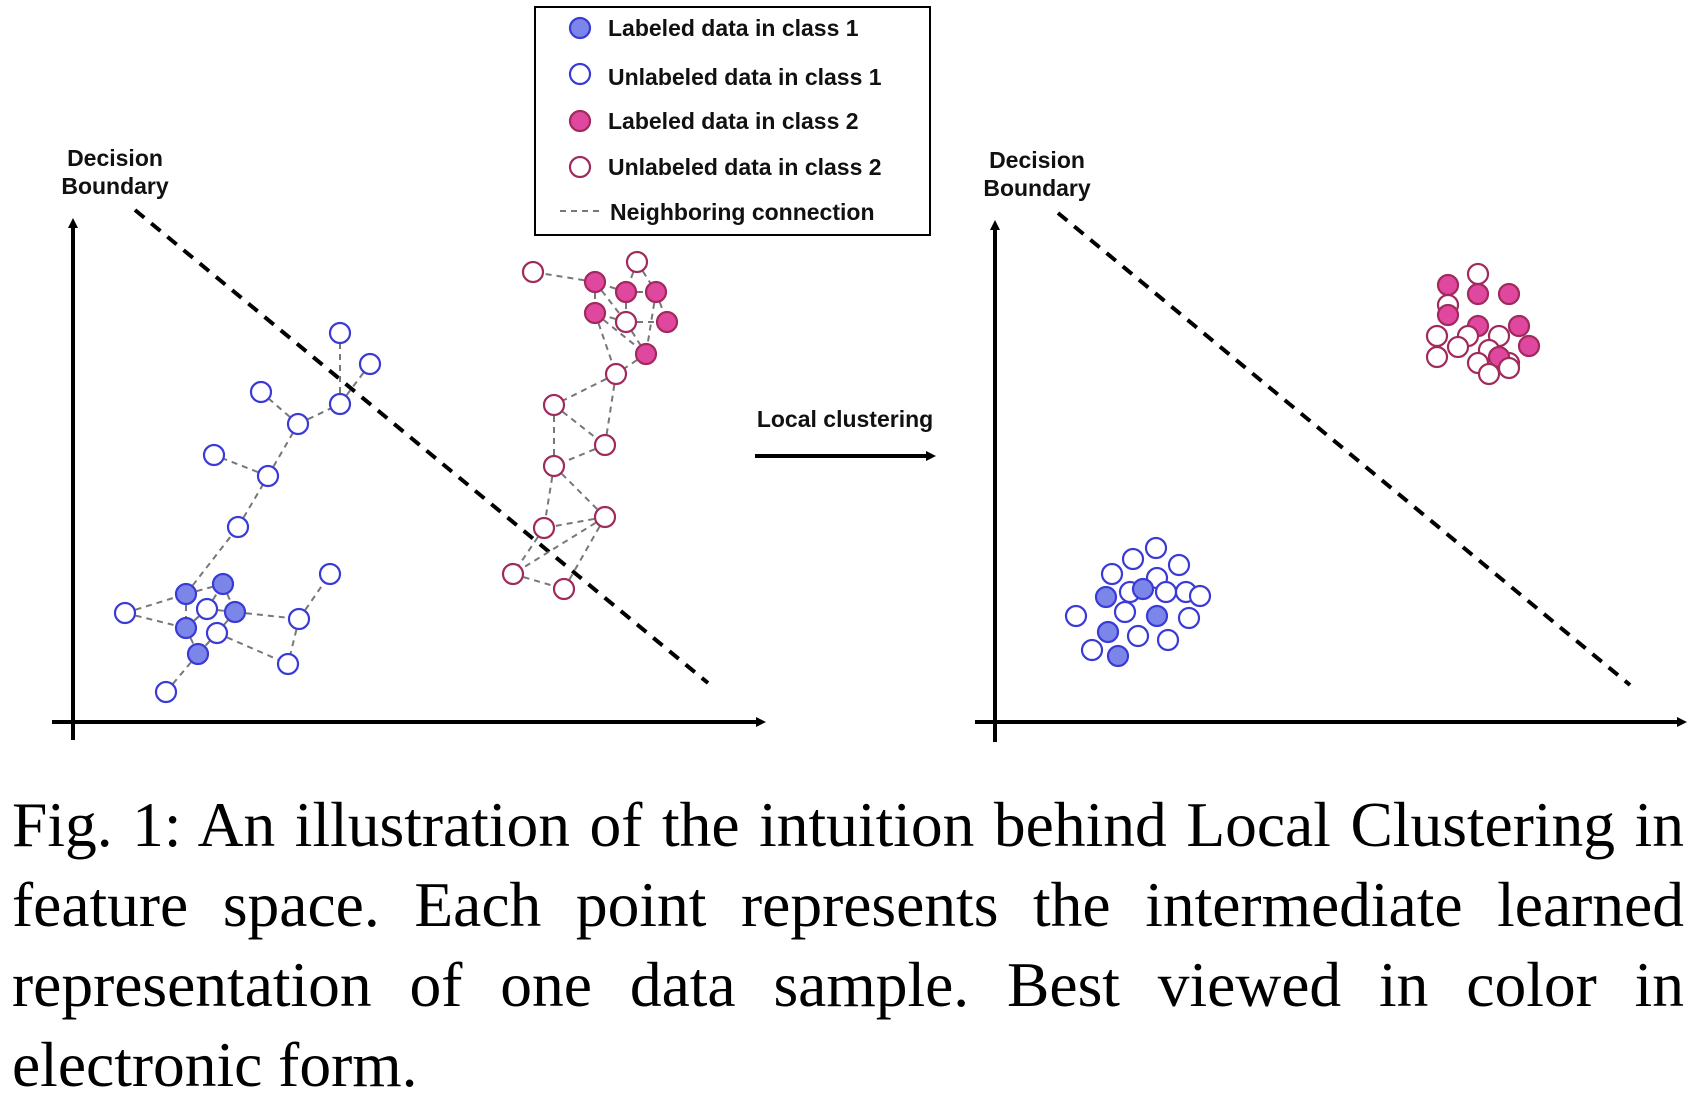 The image size is (1693, 1105). I want to click on right-boundary-label-line1: Decision, so click(1037, 160).